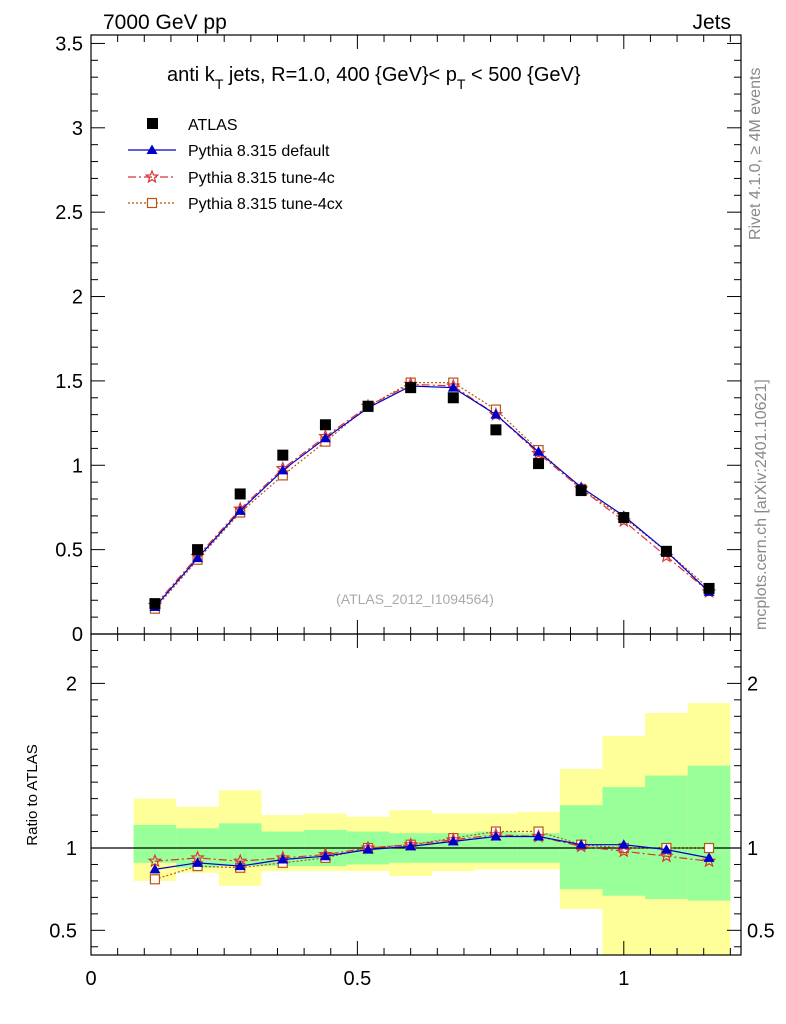 The width and height of the screenshot is (786, 1024). I want to click on legend-entry-atlas: ATLAS, so click(192, 125).